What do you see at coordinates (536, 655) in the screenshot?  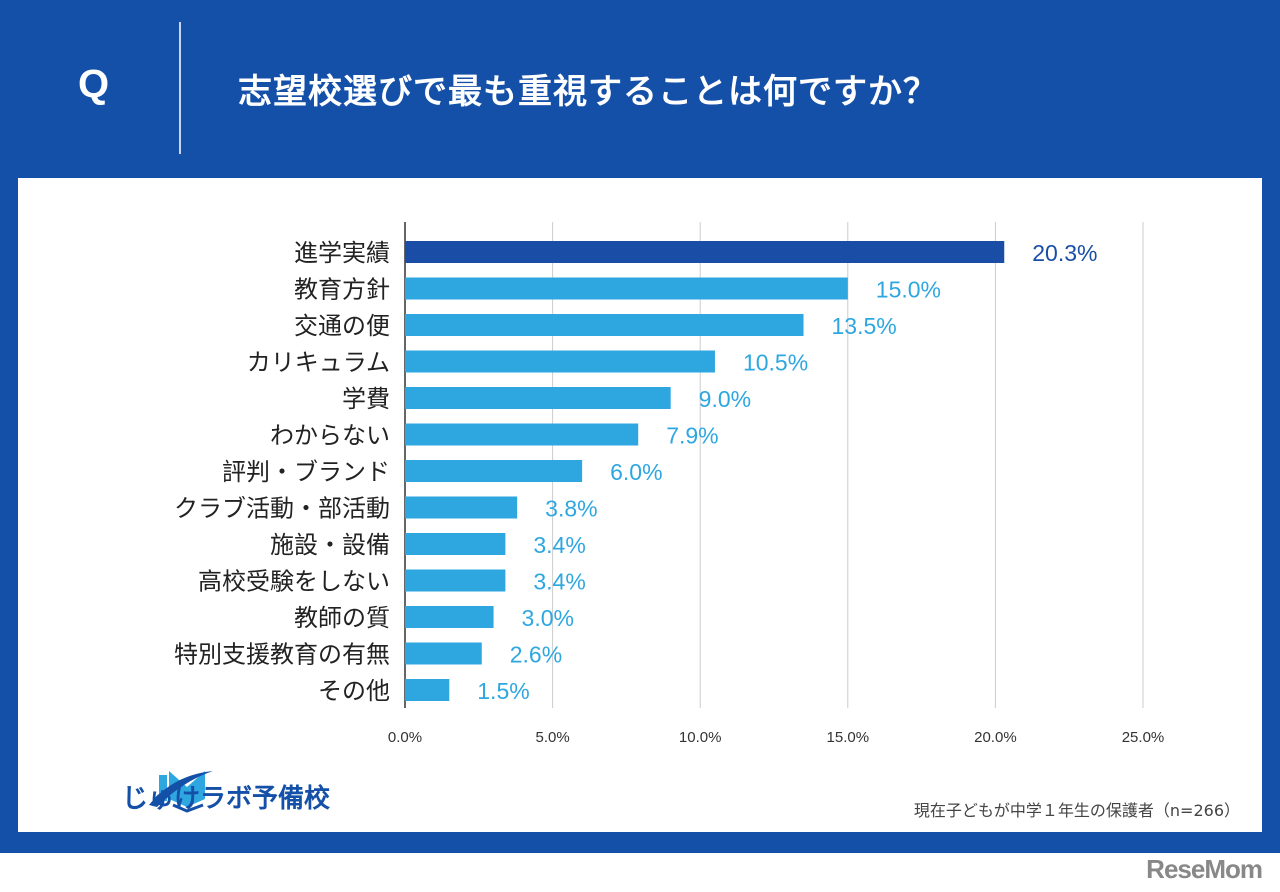 I see `data-label: 2.6%` at bounding box center [536, 655].